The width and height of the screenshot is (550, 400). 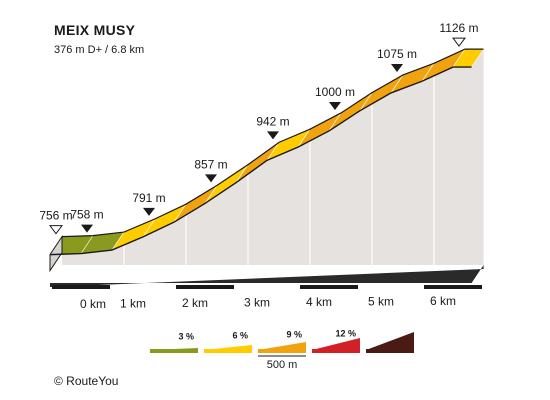 What do you see at coordinates (133, 304) in the screenshot?
I see `km-tick-label: 1 km` at bounding box center [133, 304].